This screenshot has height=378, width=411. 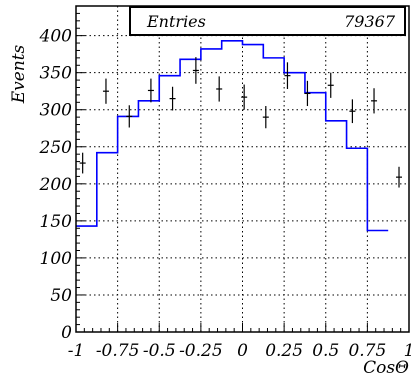 I want to click on x-axis-title: CosΘ, so click(x=386, y=368).